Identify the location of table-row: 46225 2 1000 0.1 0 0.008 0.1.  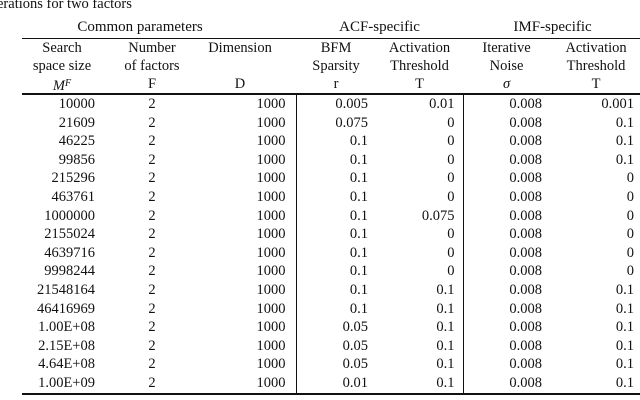
(331, 141).